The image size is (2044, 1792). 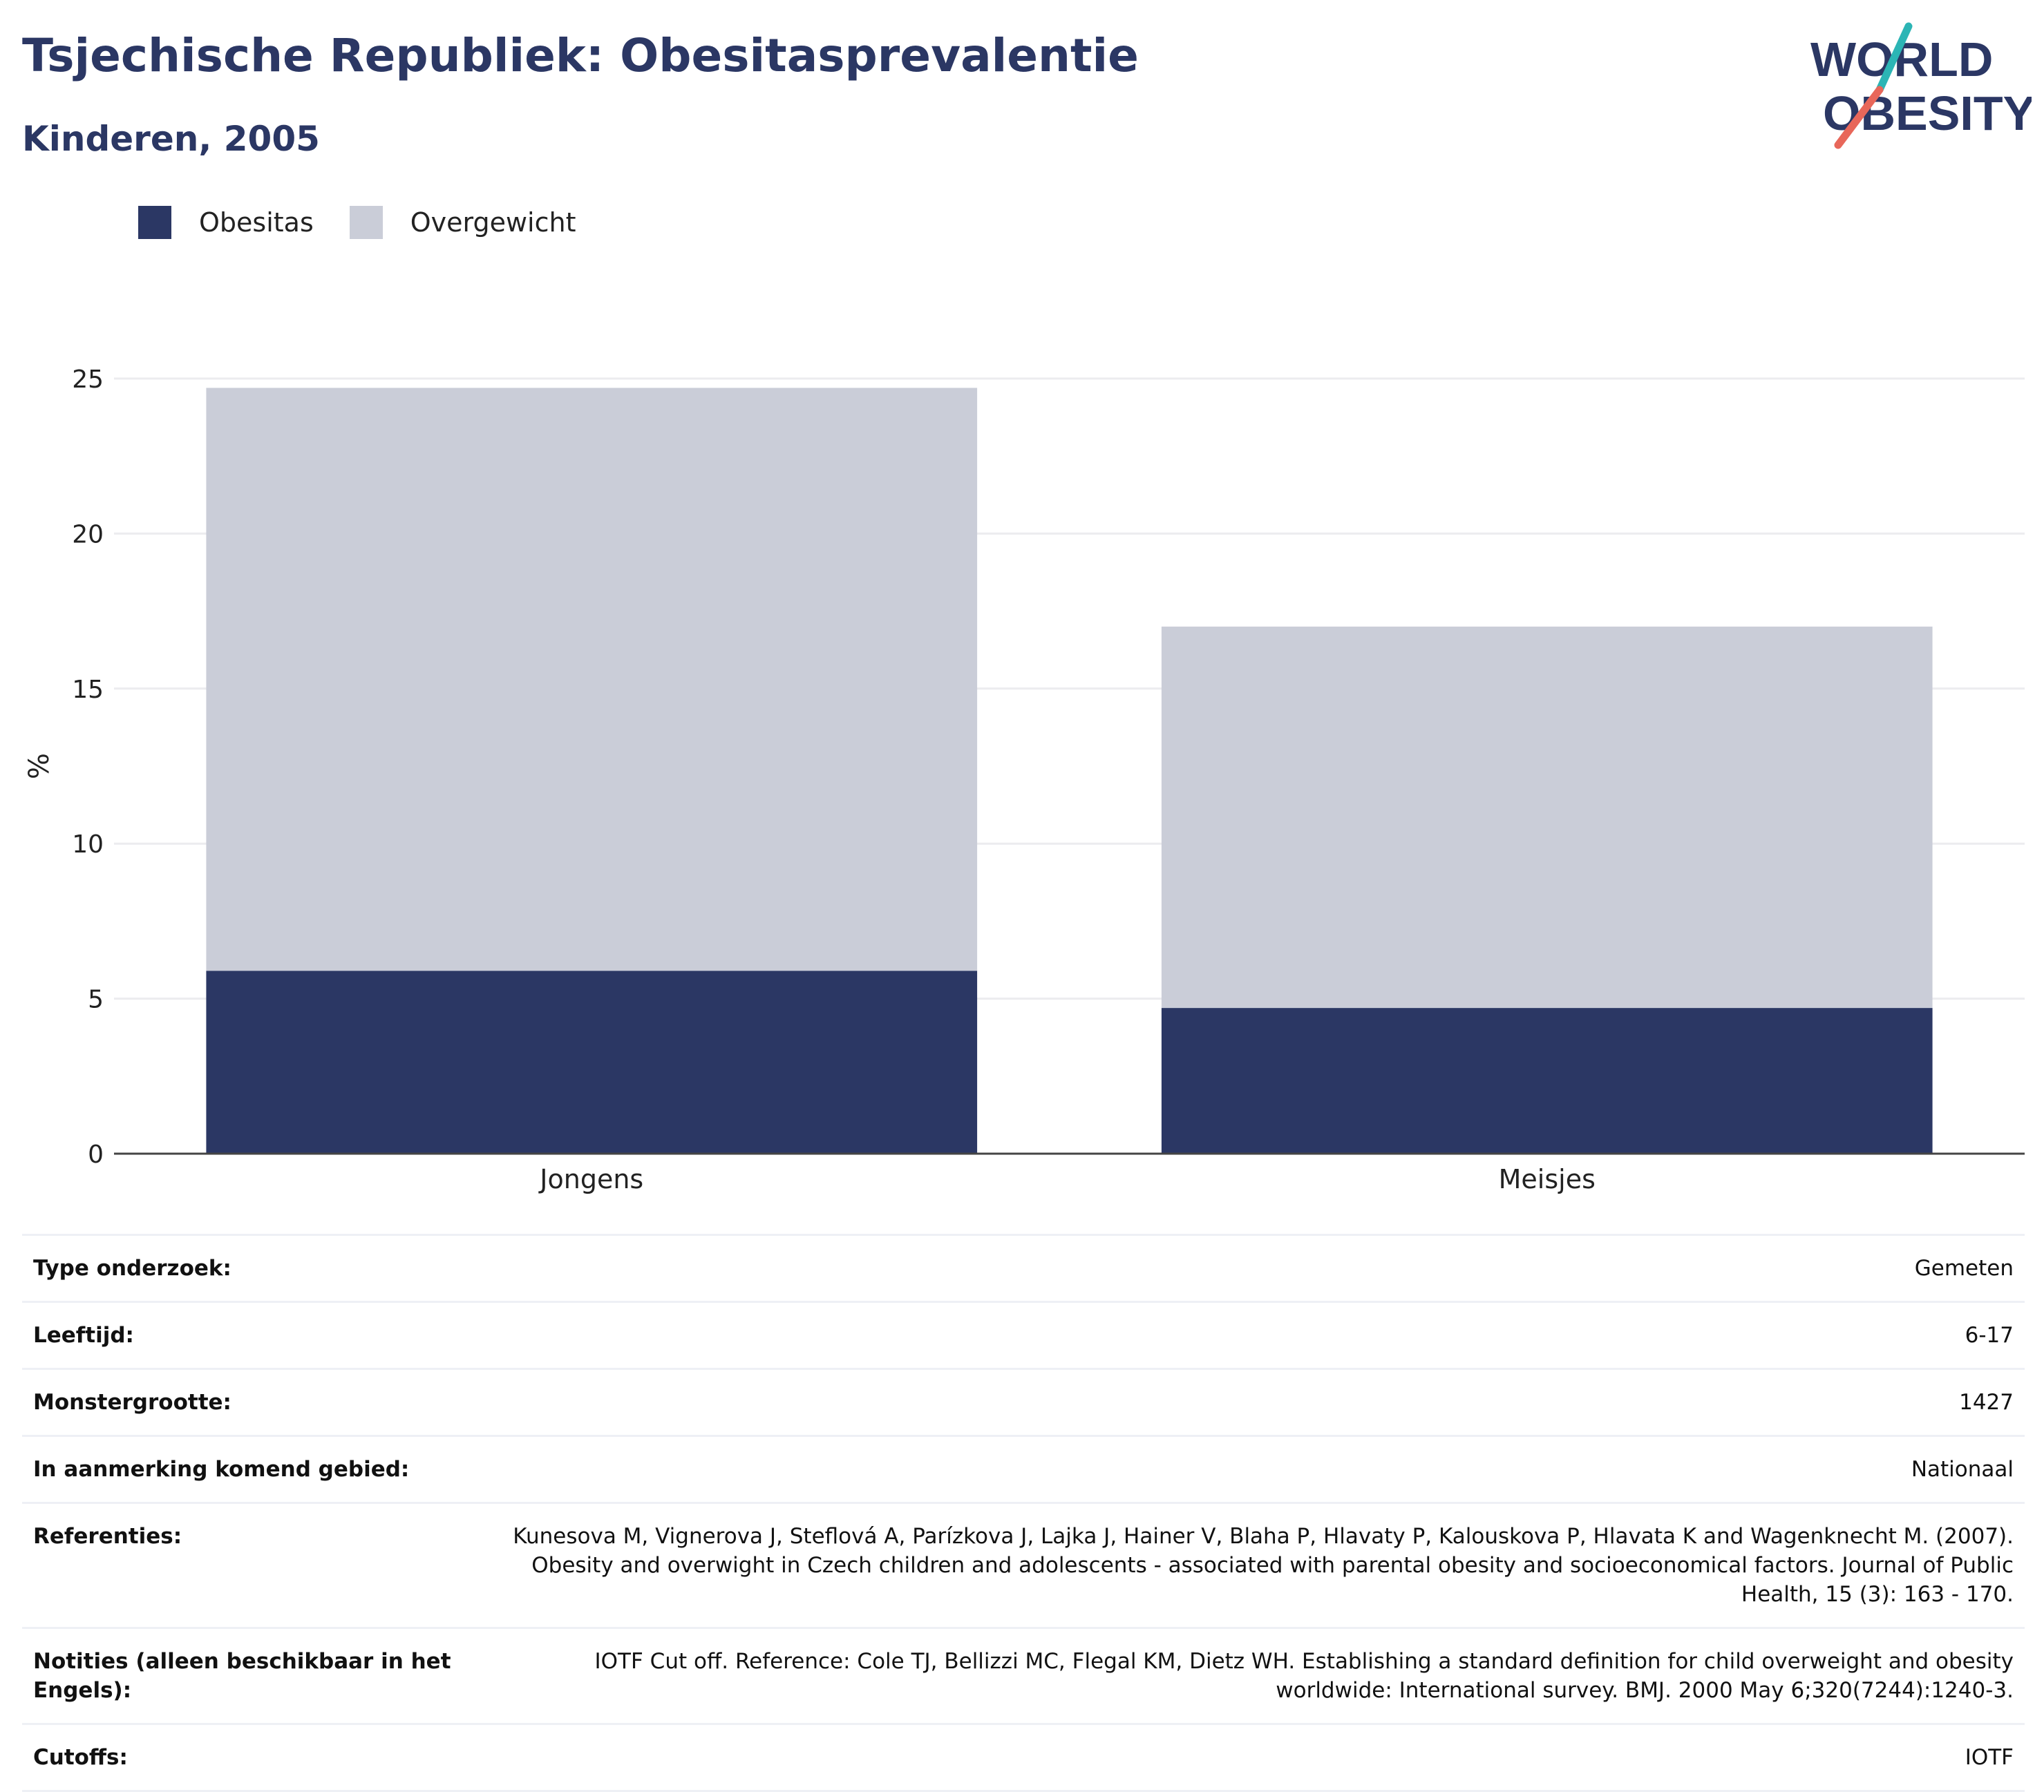 What do you see at coordinates (1023, 1757) in the screenshot?
I see `info-row: Cutoffs: IOTF` at bounding box center [1023, 1757].